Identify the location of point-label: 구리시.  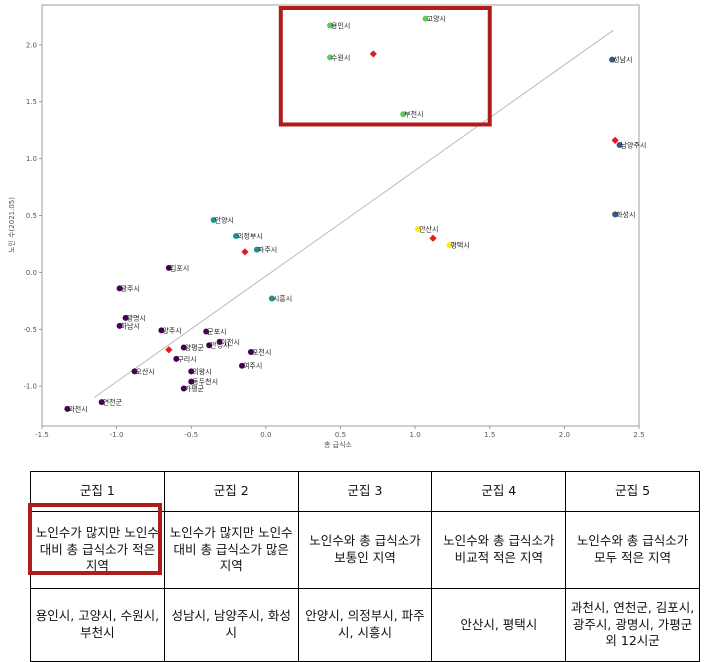
(186, 358).